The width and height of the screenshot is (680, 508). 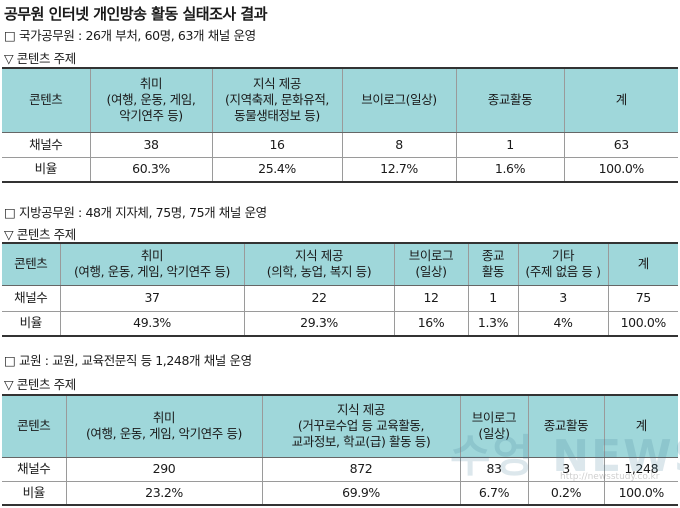 I want to click on table-cell: 16, so click(x=276, y=145).